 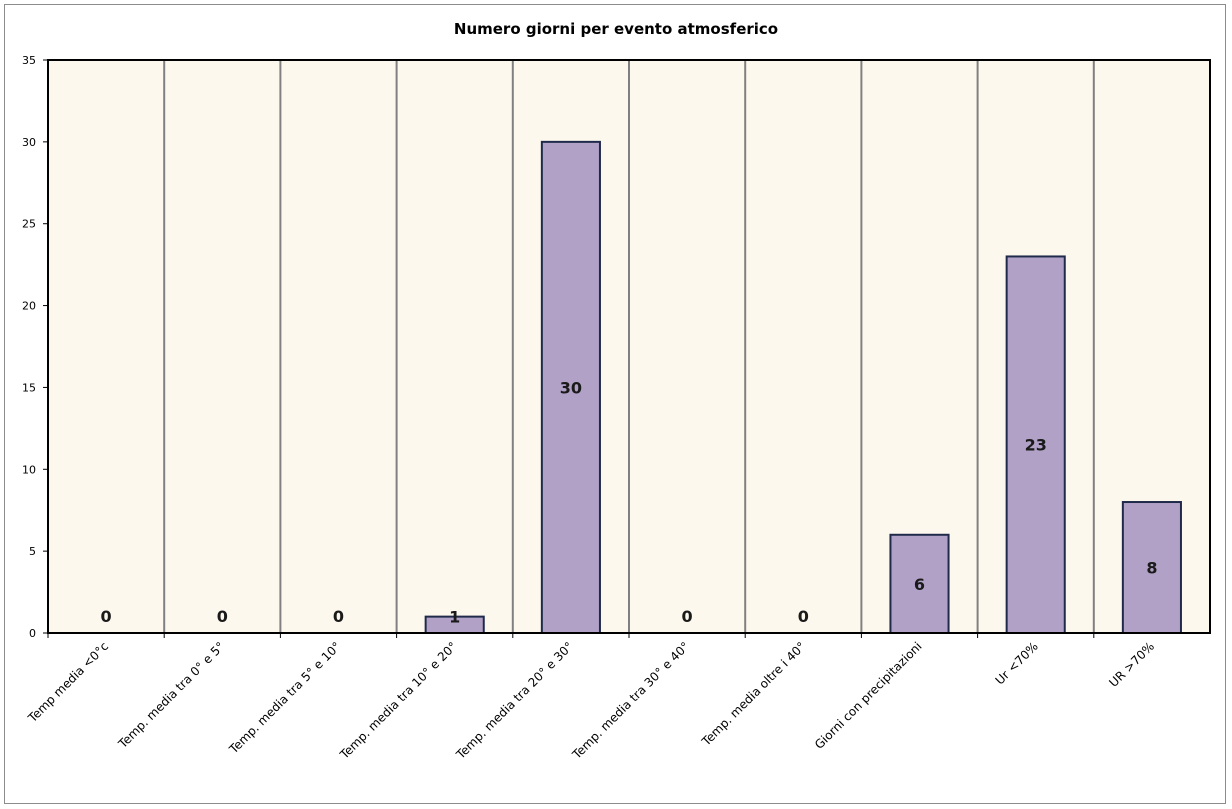 What do you see at coordinates (32, 633) in the screenshot?
I see `y-tick-label: 0` at bounding box center [32, 633].